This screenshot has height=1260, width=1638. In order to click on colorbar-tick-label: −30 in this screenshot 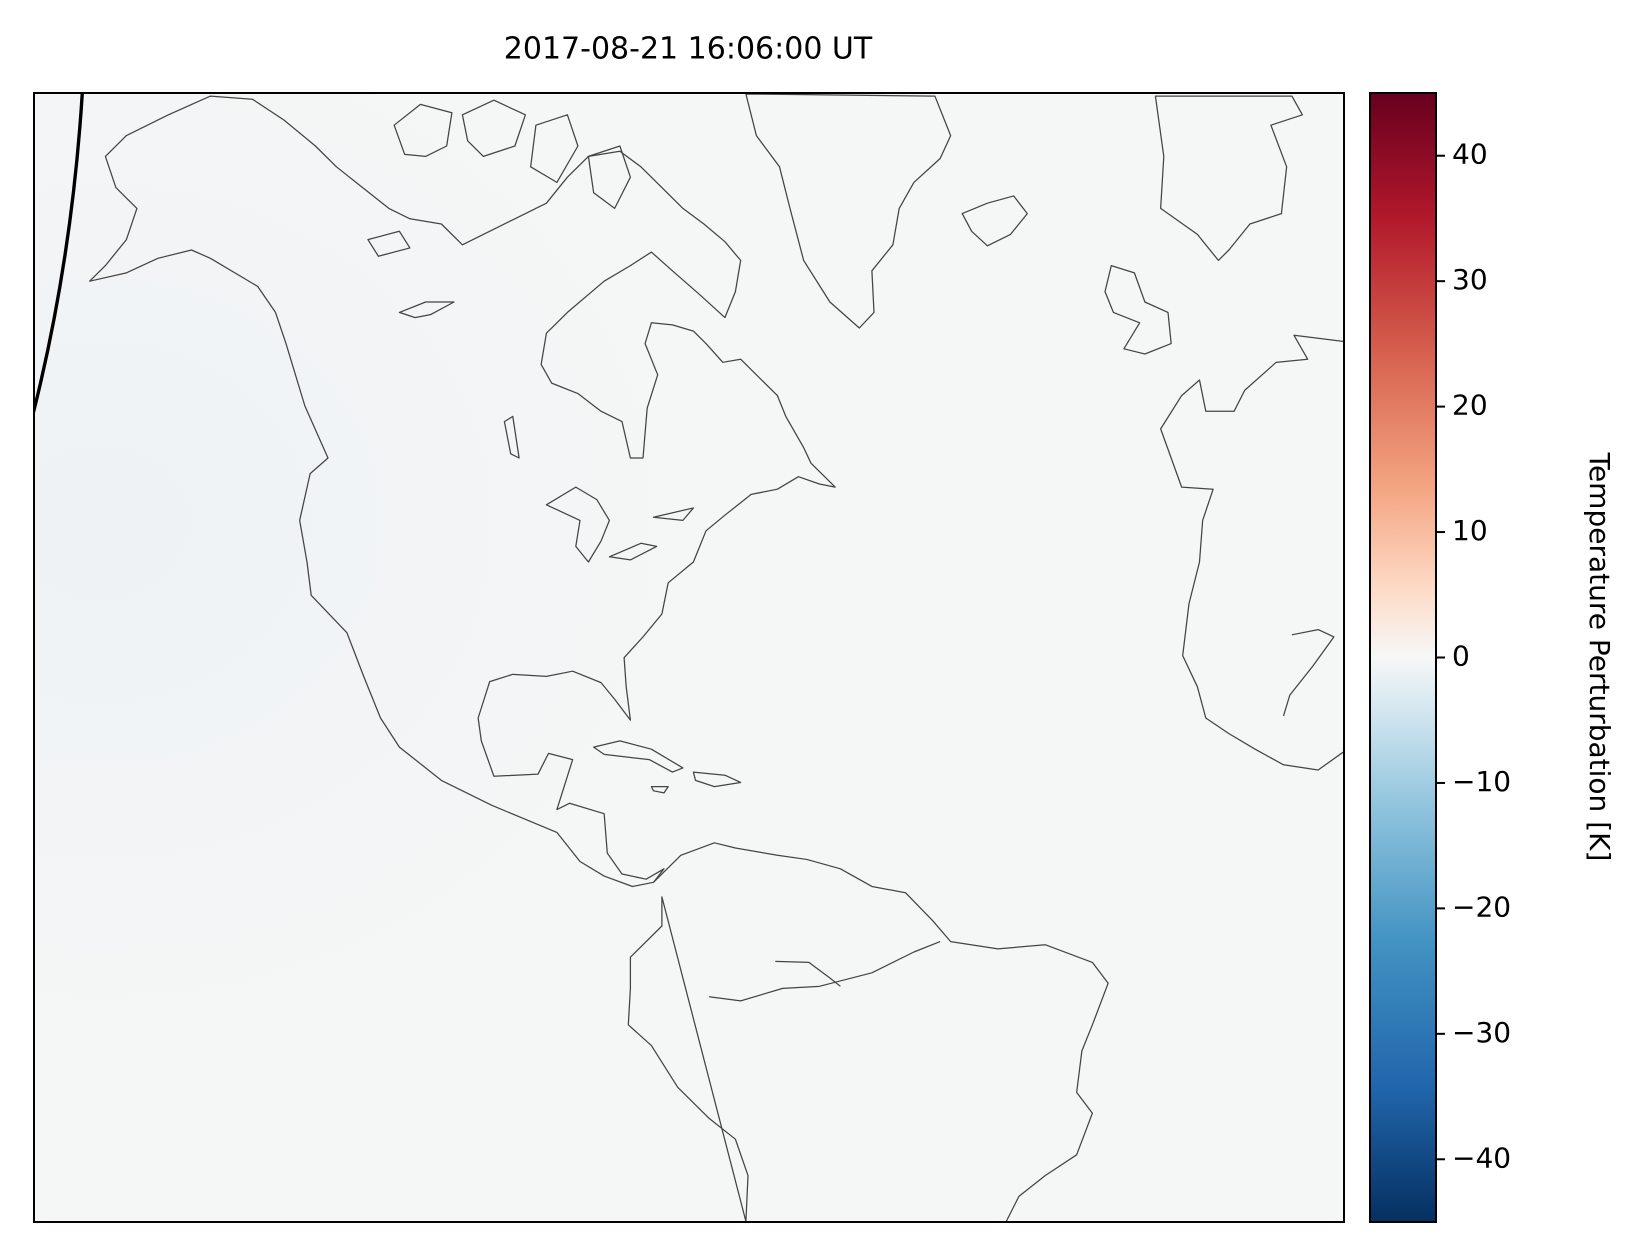, I will do `click(1481, 1032)`.